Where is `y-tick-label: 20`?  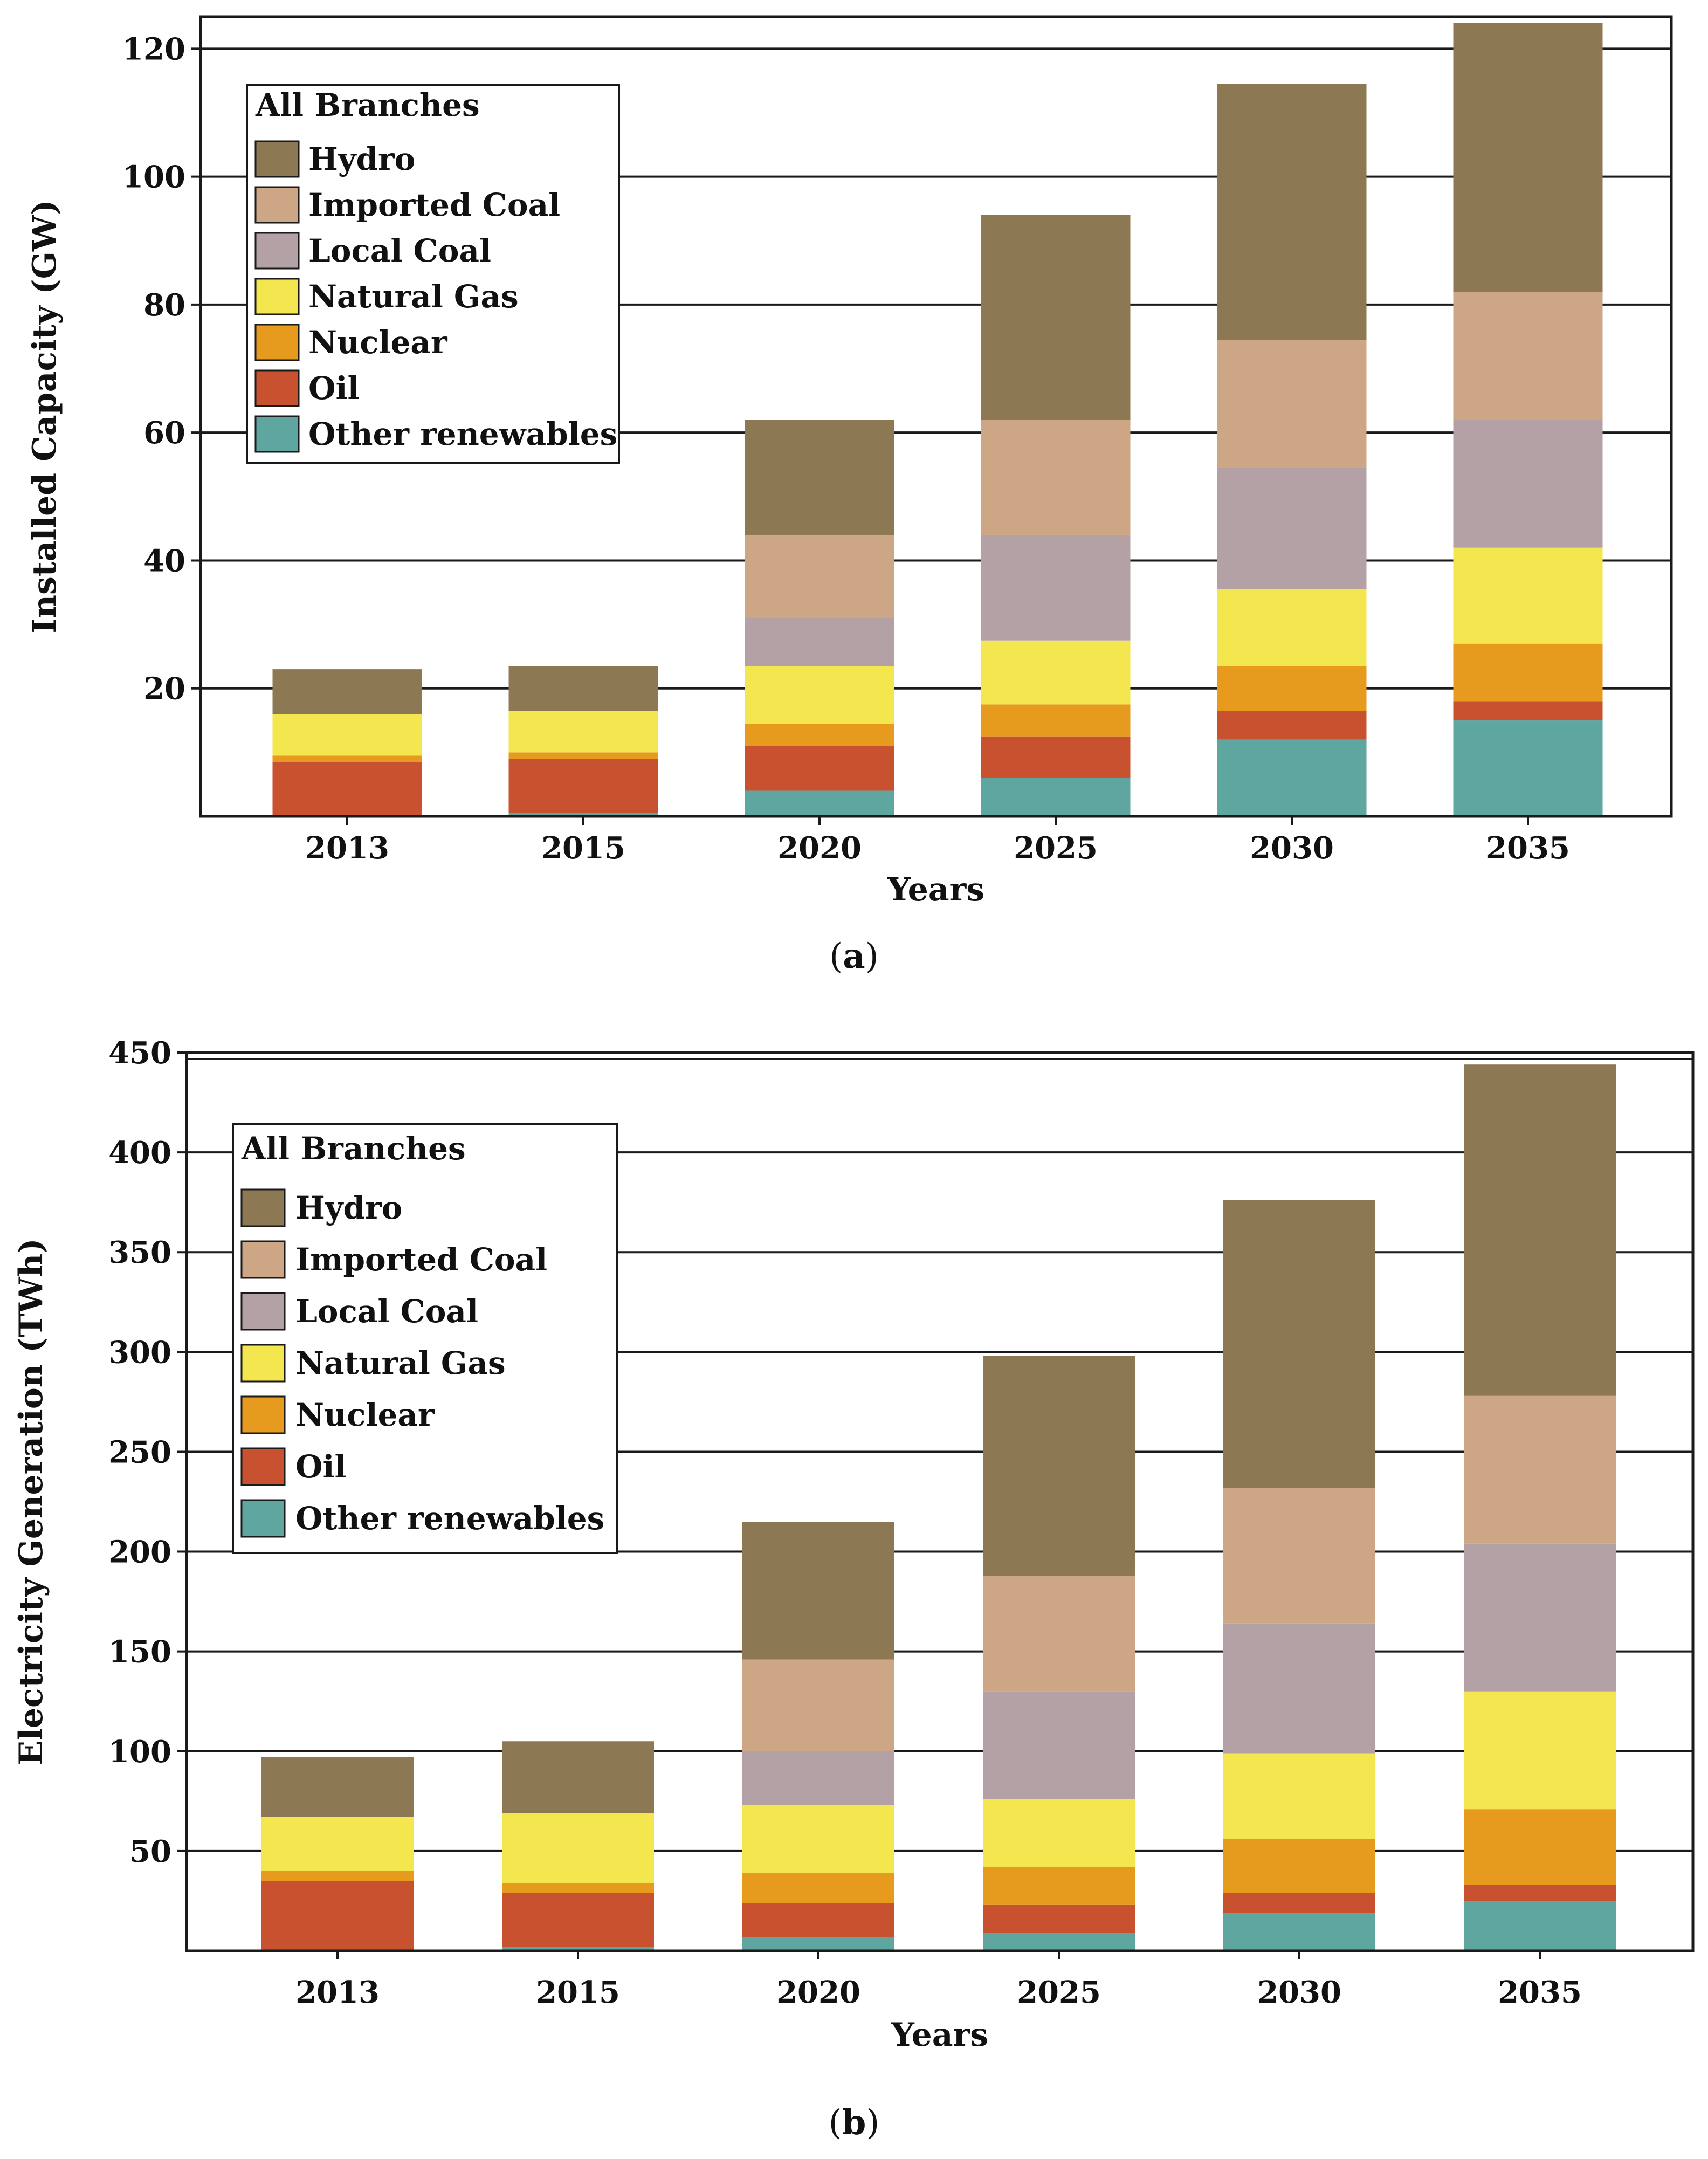
y-tick-label: 20 is located at coordinates (164, 689).